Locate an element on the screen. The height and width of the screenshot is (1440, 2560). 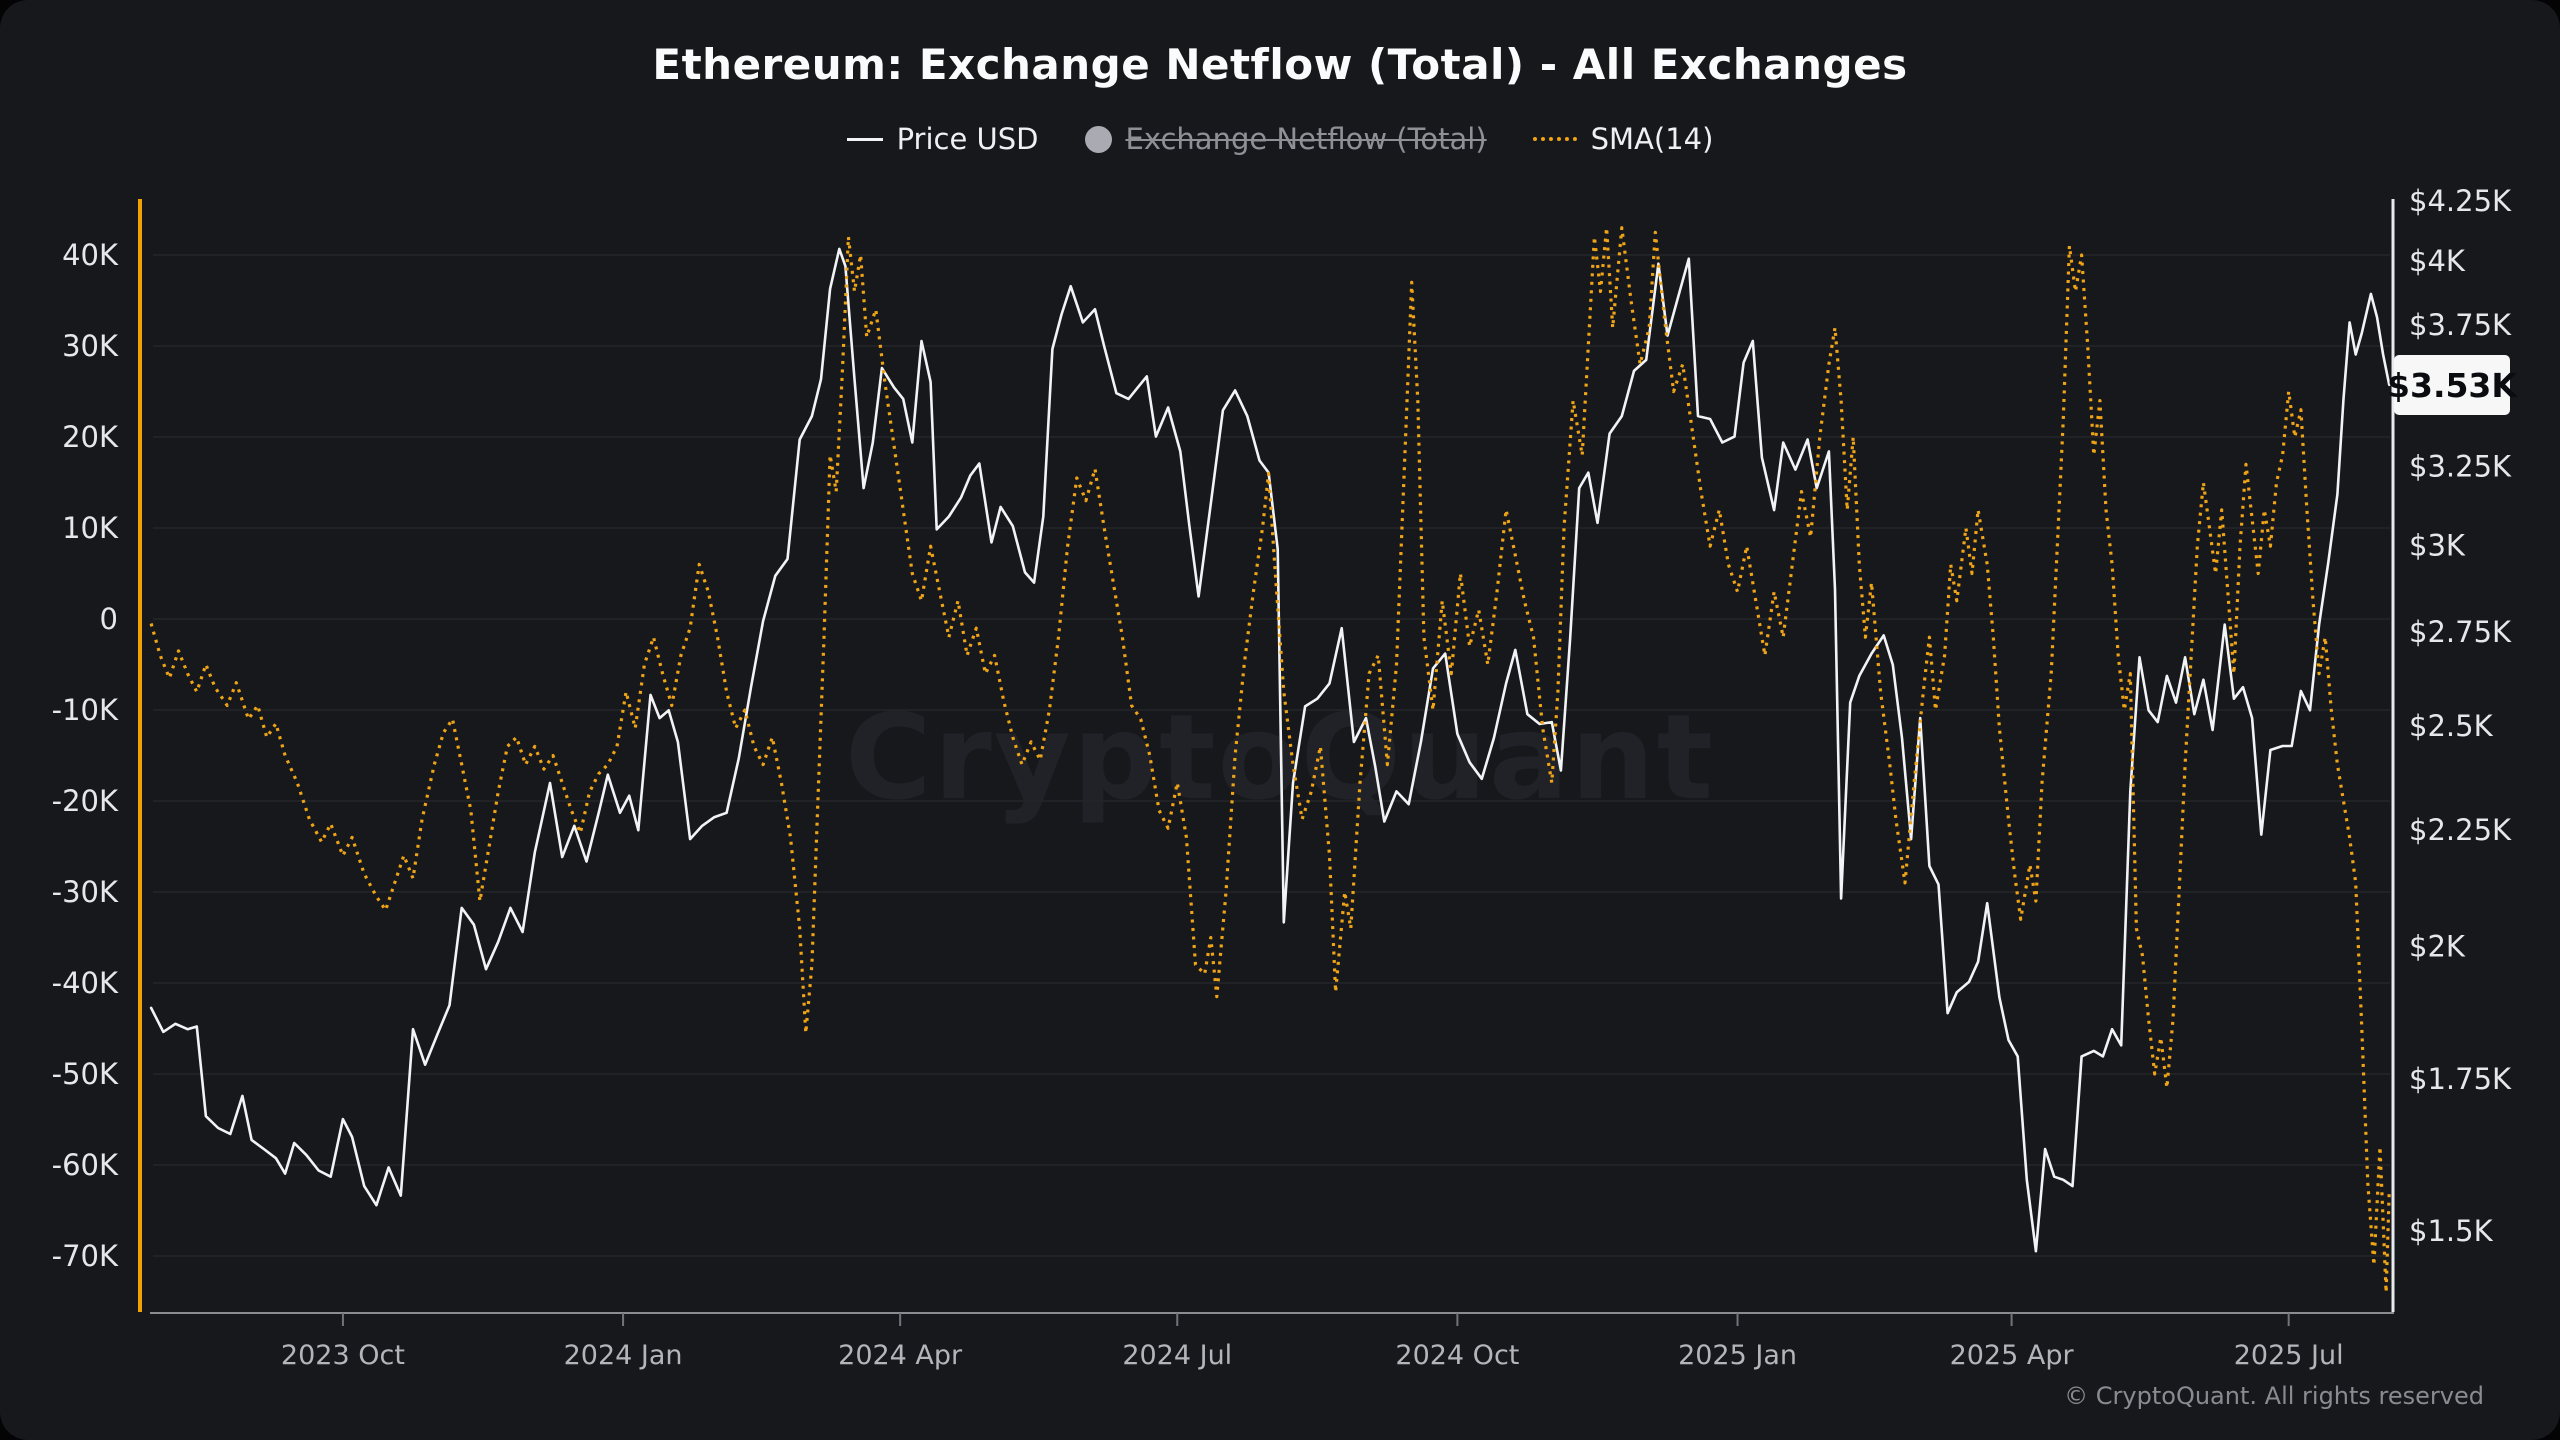
x-tick-label: 2024 Oct is located at coordinates (1457, 1355).